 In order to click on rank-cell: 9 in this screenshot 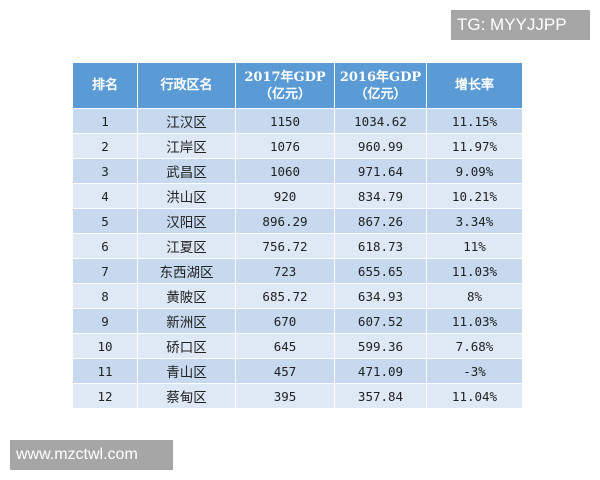, I will do `click(105, 321)`.